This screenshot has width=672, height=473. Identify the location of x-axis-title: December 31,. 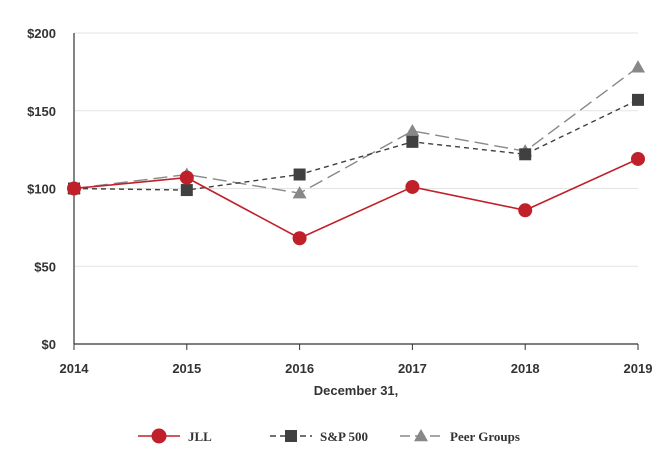
(356, 390).